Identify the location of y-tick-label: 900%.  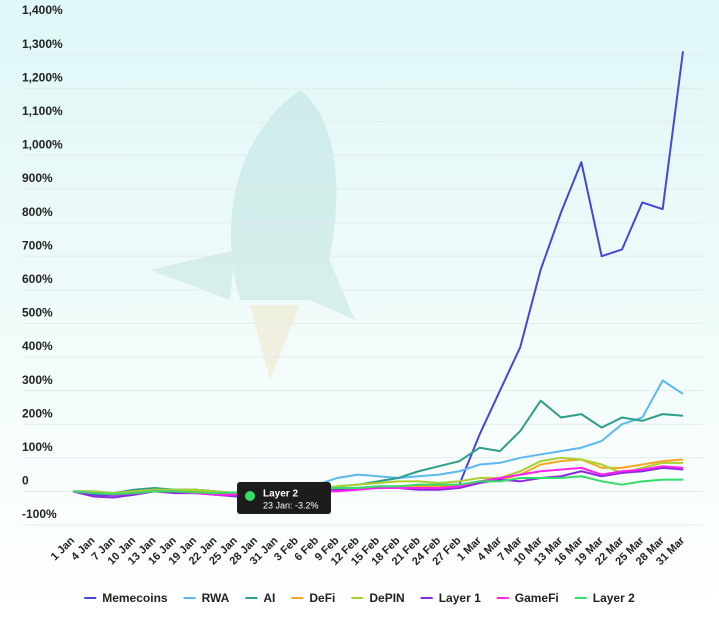
(37, 178).